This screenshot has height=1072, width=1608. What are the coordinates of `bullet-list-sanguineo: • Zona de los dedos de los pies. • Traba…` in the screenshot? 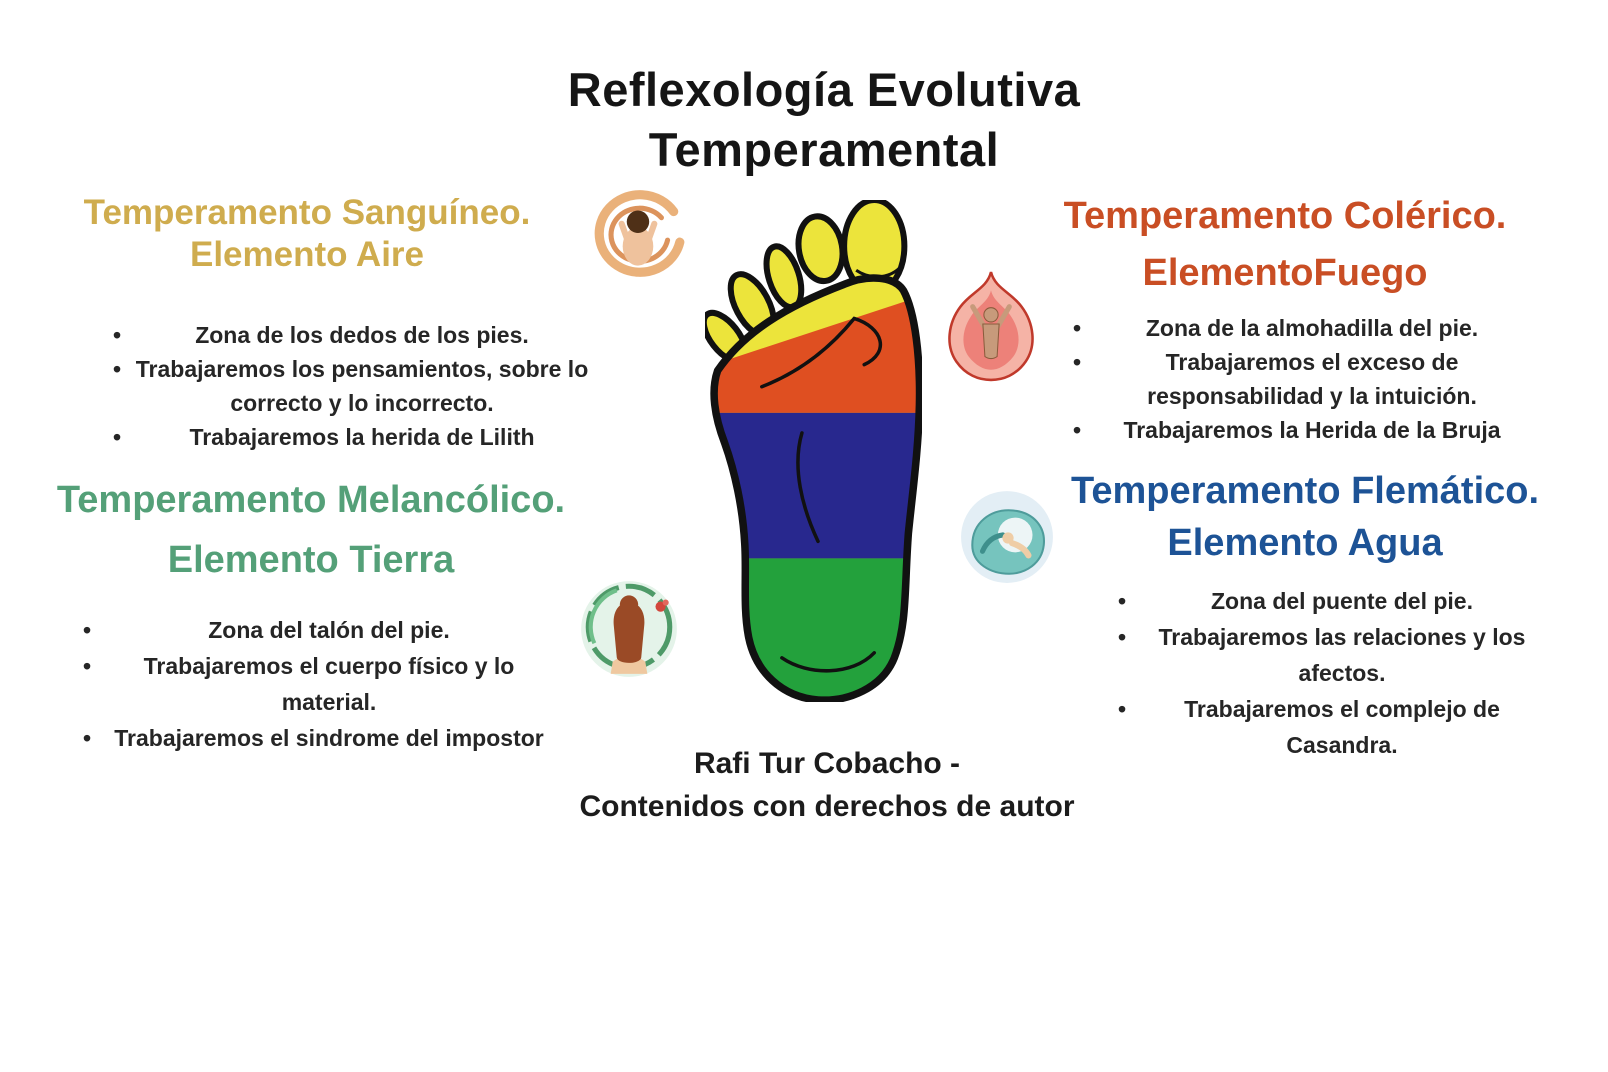 It's located at (345, 386).